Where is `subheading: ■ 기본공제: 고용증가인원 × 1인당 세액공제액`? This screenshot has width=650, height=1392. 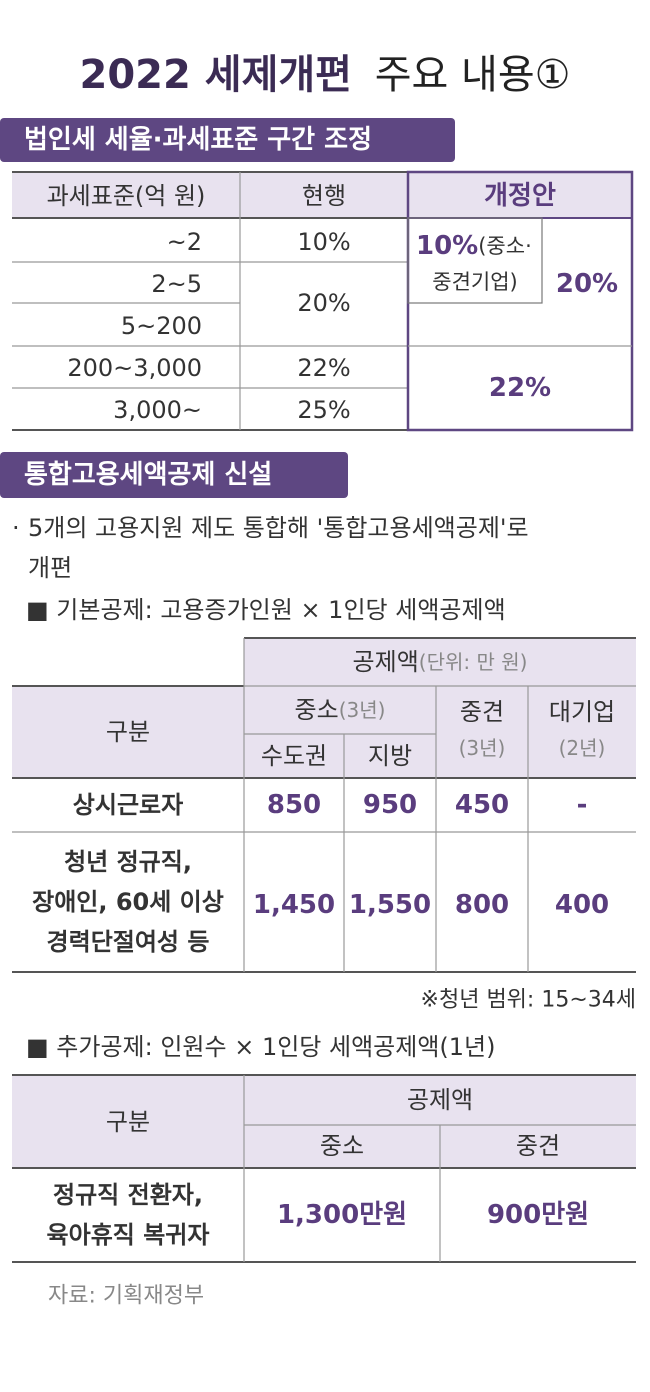
subheading: ■ 기본공제: 고용증가인원 × 1인당 세액공제액 is located at coordinates (266, 610).